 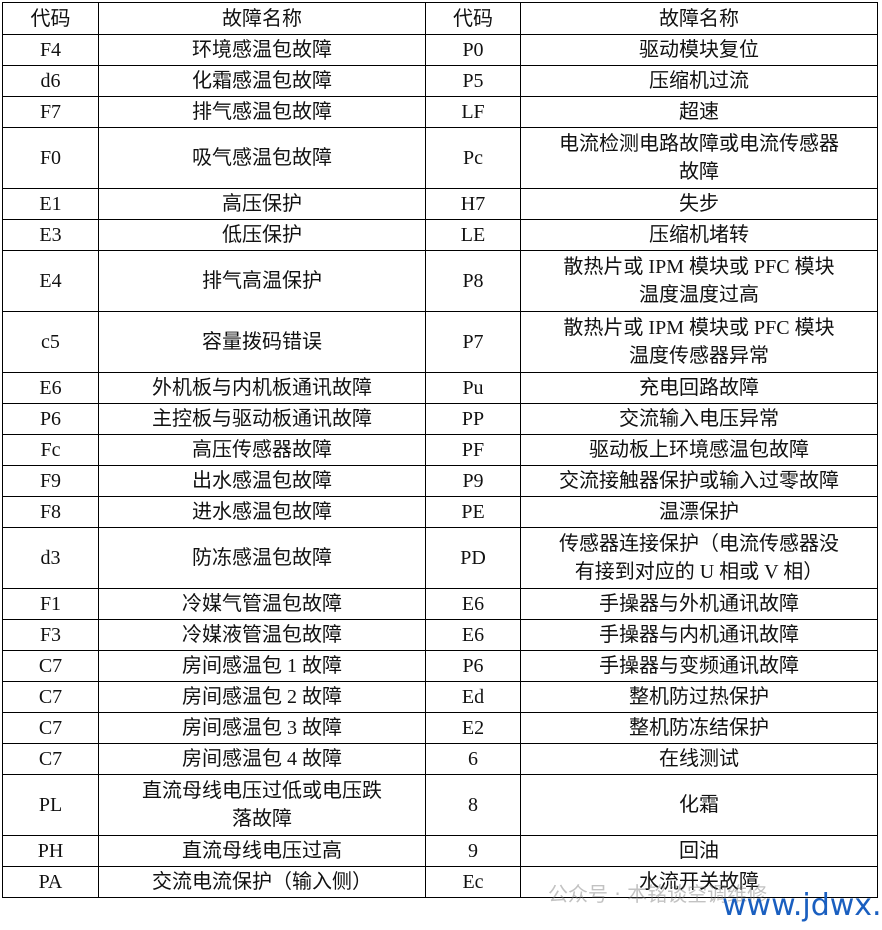 What do you see at coordinates (473, 851) in the screenshot?
I see `fault-code: 9` at bounding box center [473, 851].